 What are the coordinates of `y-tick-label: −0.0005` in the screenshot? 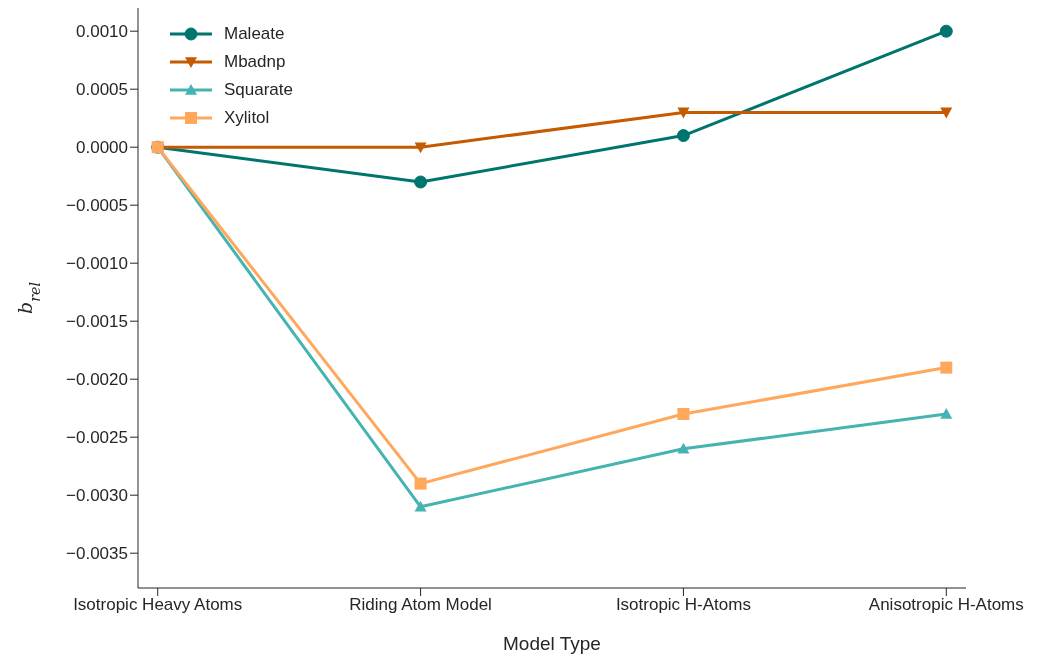 It's located at (97, 206).